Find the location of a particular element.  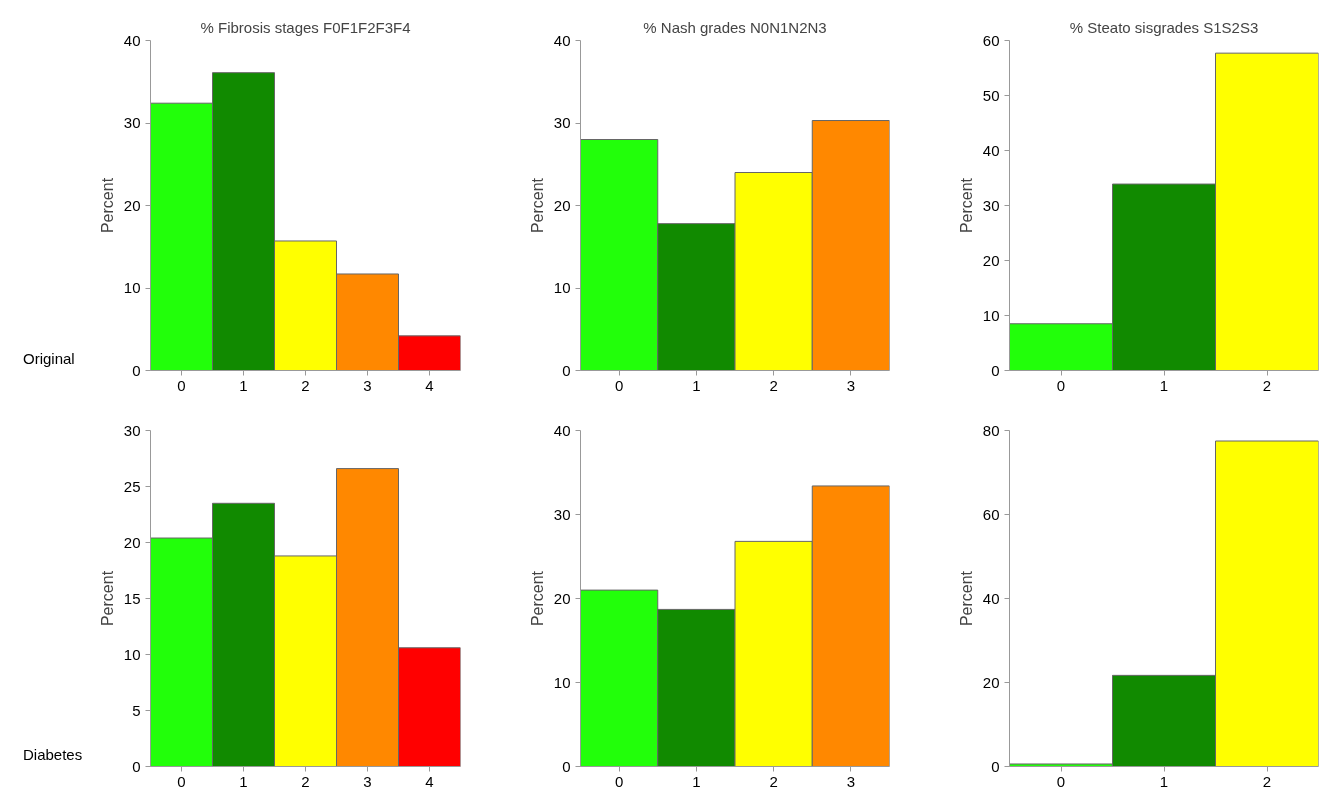

chart-title: % Nash grades N0N1N2N3 is located at coordinates (735, 27).